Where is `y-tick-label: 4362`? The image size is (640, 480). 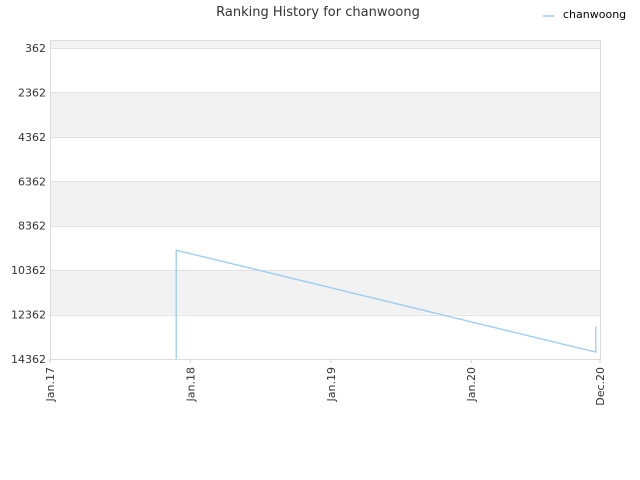 y-tick-label: 4362 is located at coordinates (32, 137).